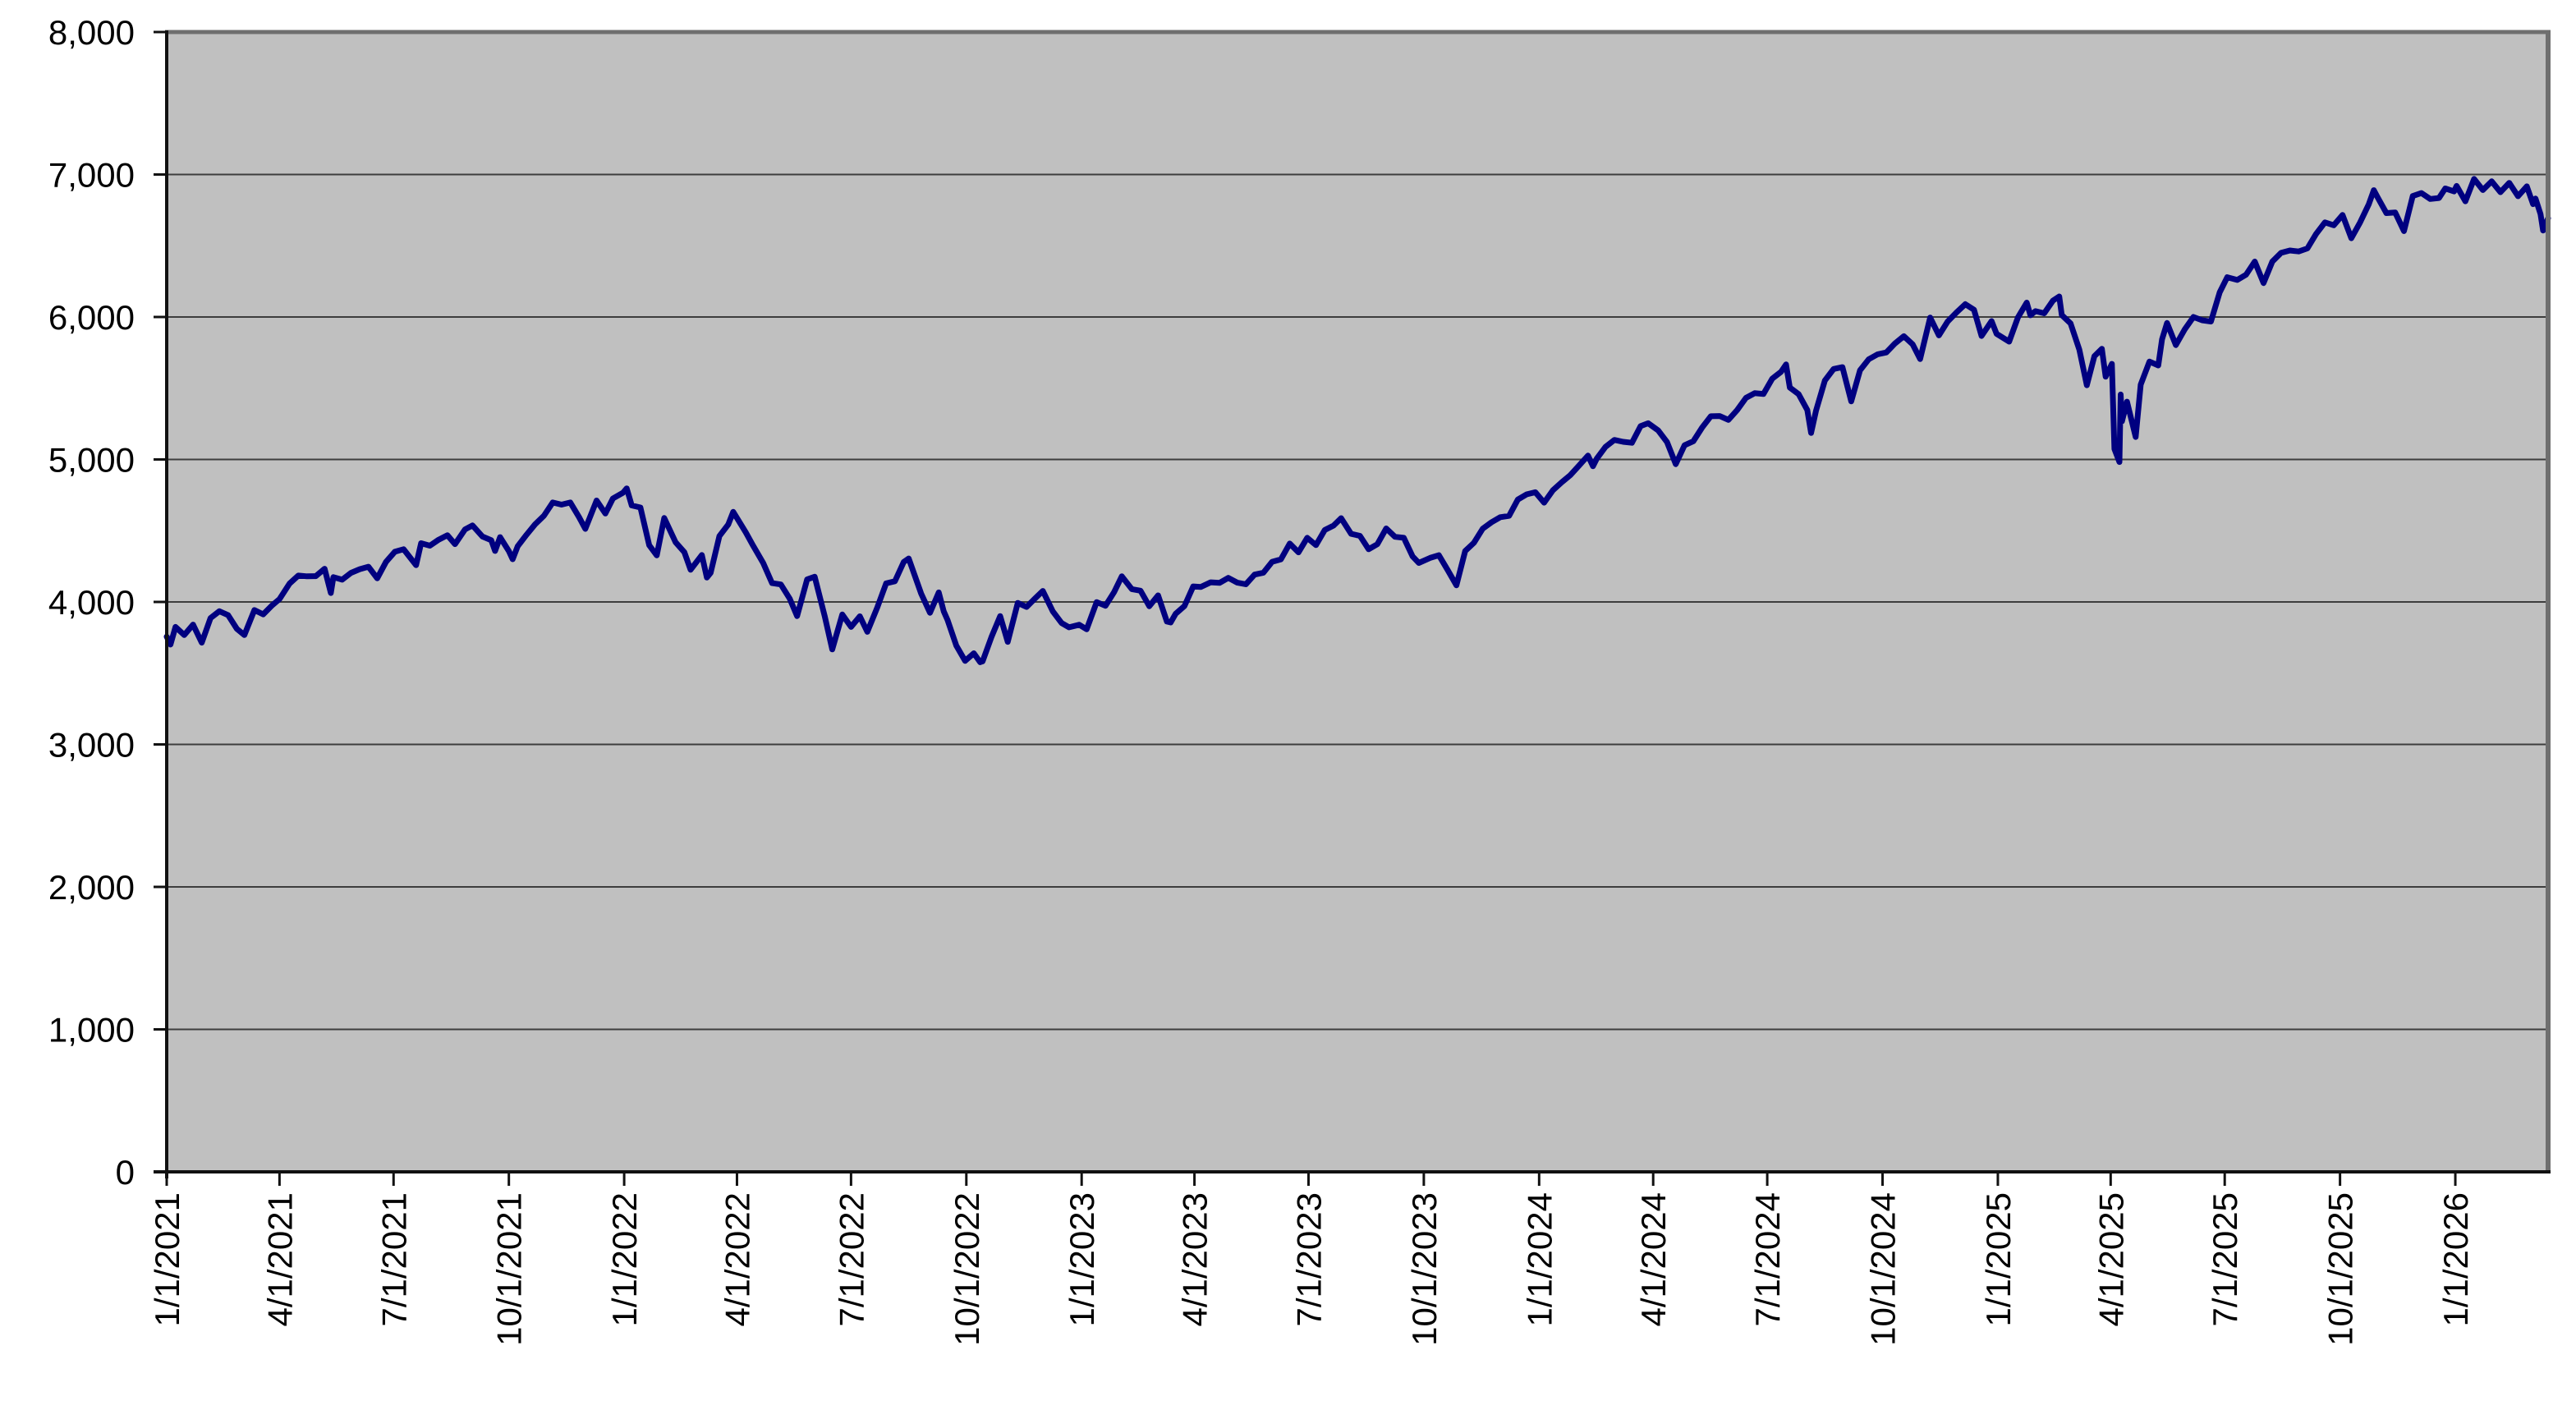 This screenshot has width=2576, height=1410. Describe the element at coordinates (967, 1269) in the screenshot. I see `x-tick-label-10/1/2022: 10/1/2022` at that location.